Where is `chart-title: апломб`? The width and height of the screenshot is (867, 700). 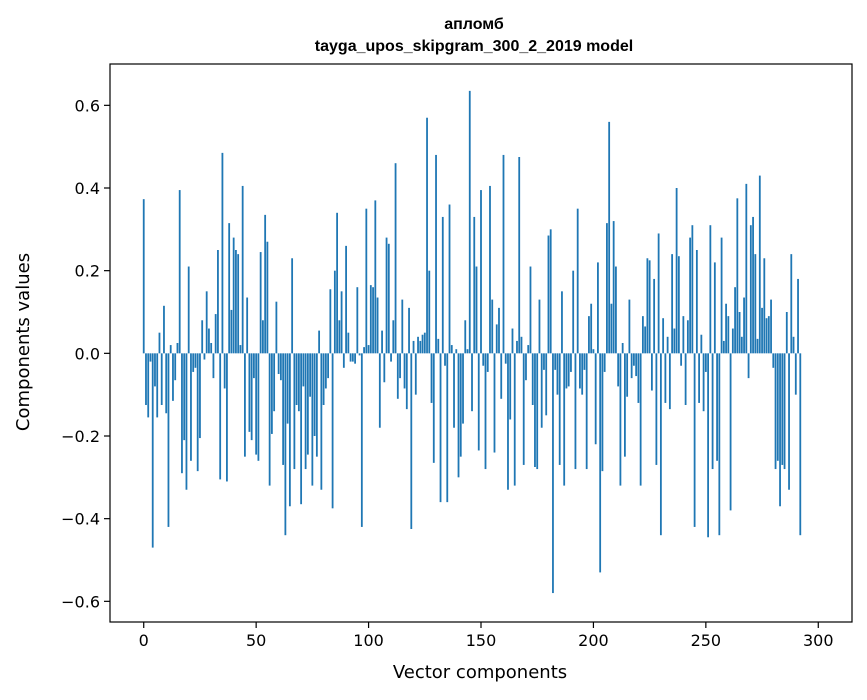 chart-title: апломб is located at coordinates (474, 24).